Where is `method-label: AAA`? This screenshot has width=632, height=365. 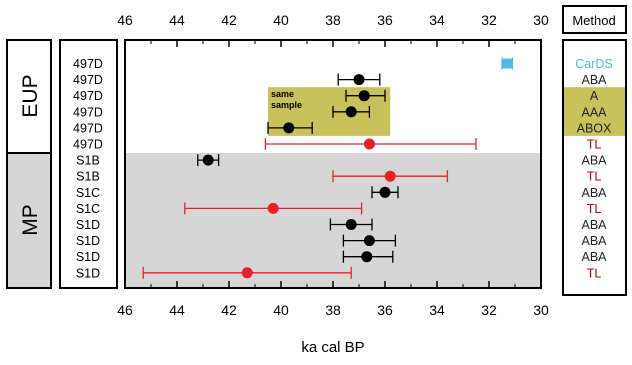 method-label: AAA is located at coordinates (594, 112).